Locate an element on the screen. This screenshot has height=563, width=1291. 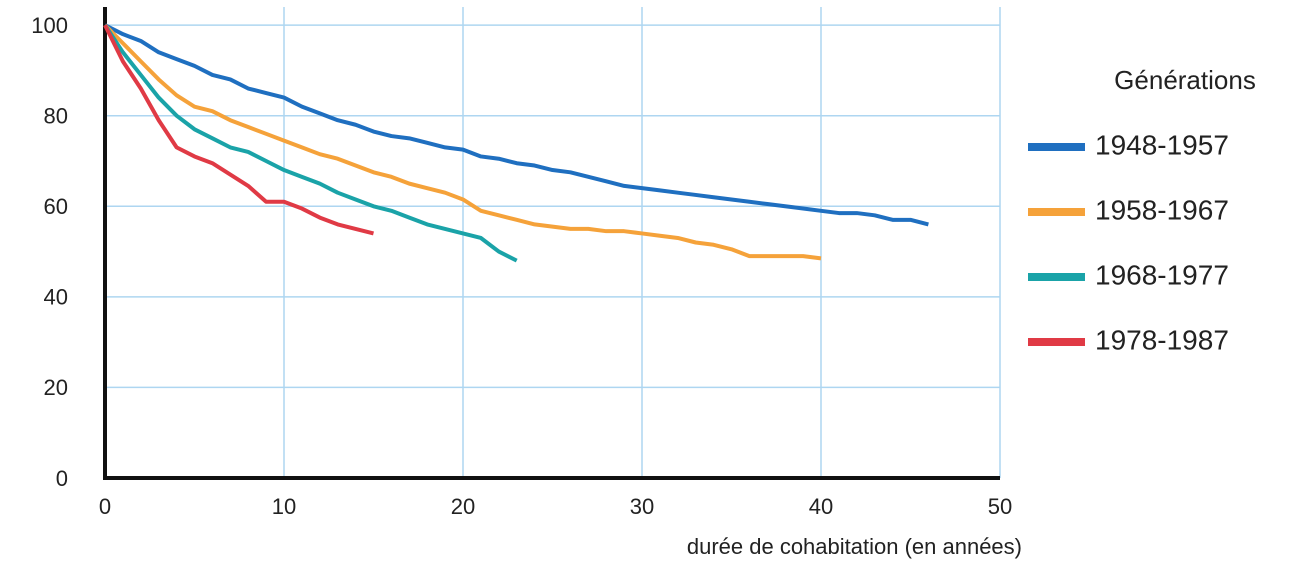
legend-label: 1948-1957 is located at coordinates (1162, 144).